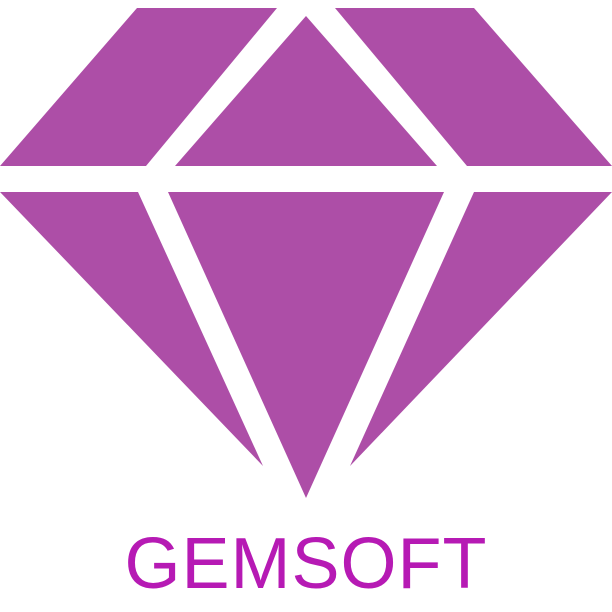 The image size is (612, 612). I want to click on diamond-facet-top-center, so click(306, 91).